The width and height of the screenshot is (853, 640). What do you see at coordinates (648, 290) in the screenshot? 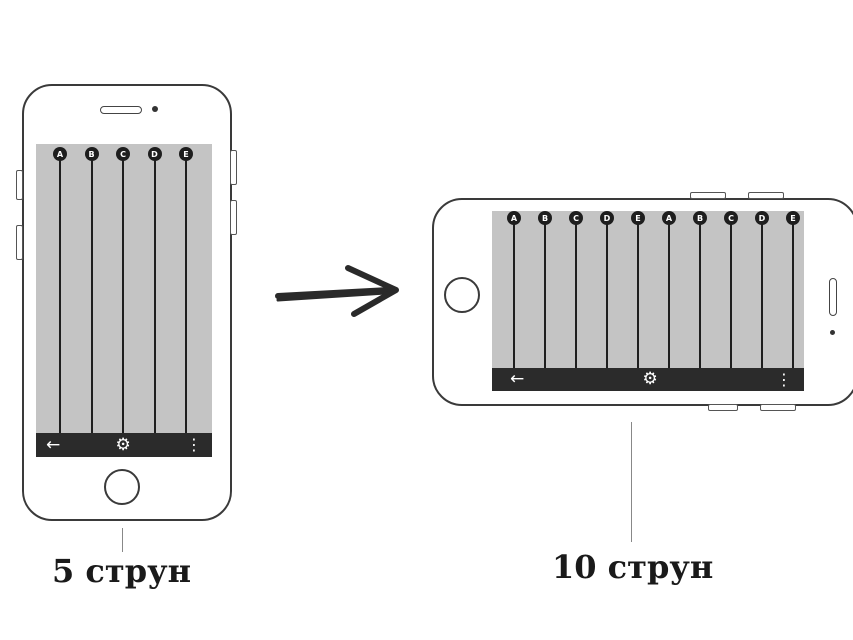
I see `landscape-screen` at bounding box center [648, 290].